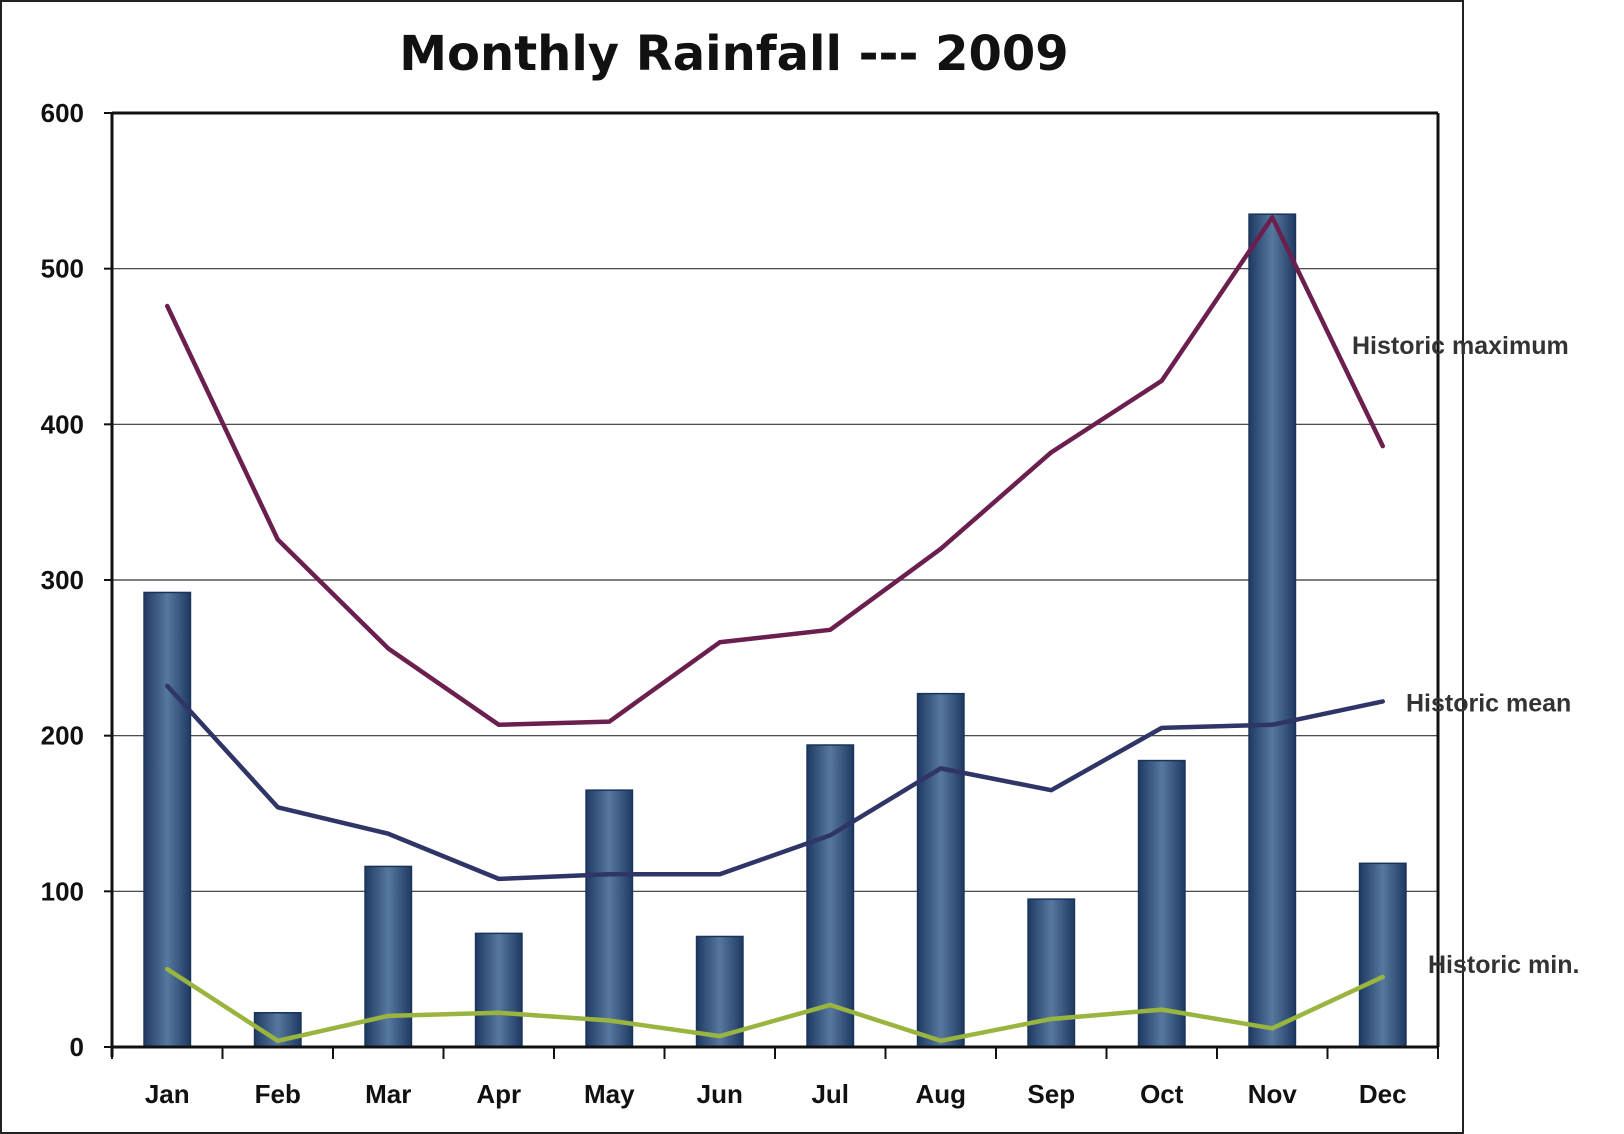 The image size is (1624, 1134). I want to click on x-tick-label: Nov, so click(1273, 1094).